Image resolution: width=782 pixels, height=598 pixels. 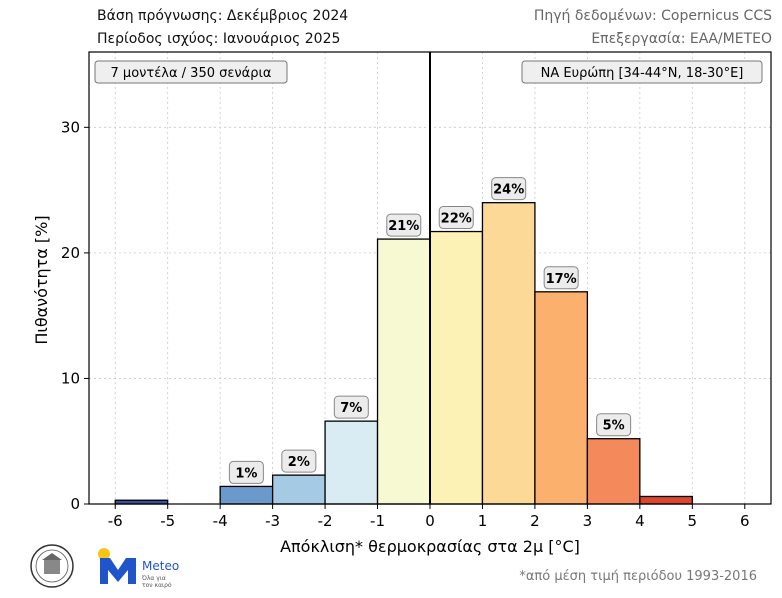 What do you see at coordinates (272, 521) in the screenshot?
I see `x-tick-label: -3` at bounding box center [272, 521].